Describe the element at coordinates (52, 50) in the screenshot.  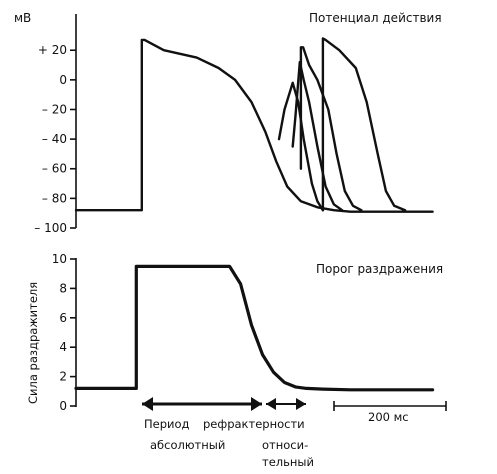
I see `ap-y-tick-label-0: + 20` at that location.